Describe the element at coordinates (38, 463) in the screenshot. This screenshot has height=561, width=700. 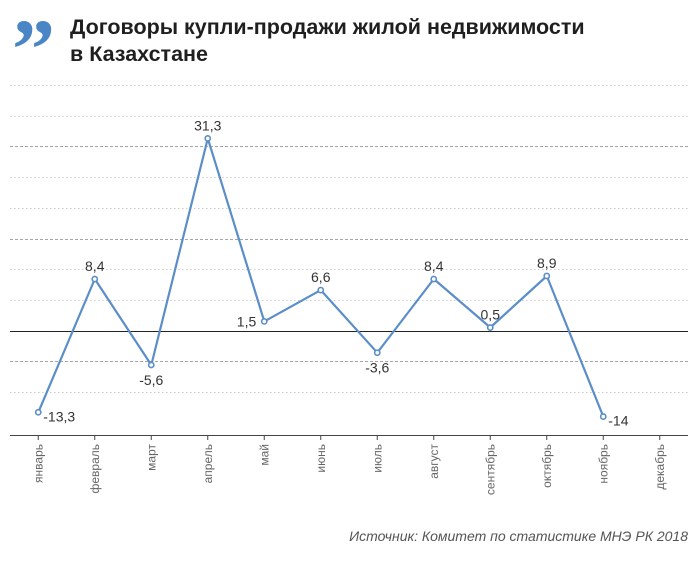
I see `x-tick-label: январь` at that location.